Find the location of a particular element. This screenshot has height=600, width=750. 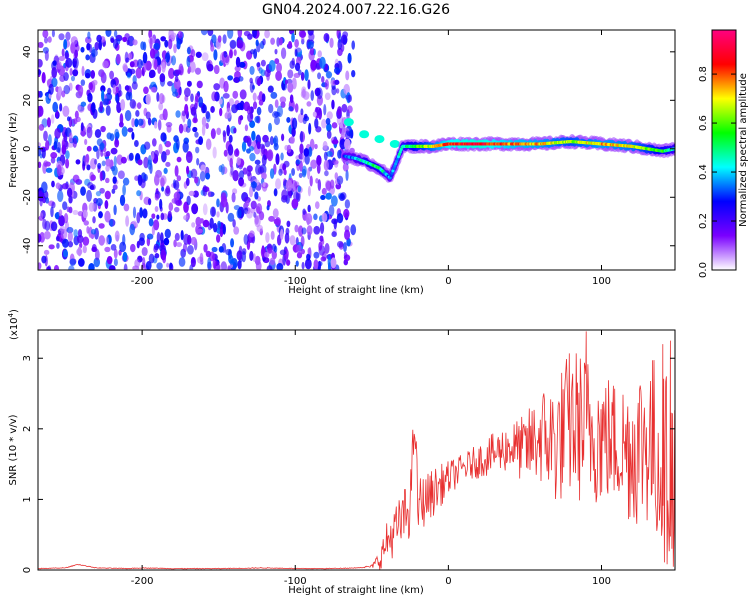

x-tick-label: 100 is located at coordinates (601, 281).